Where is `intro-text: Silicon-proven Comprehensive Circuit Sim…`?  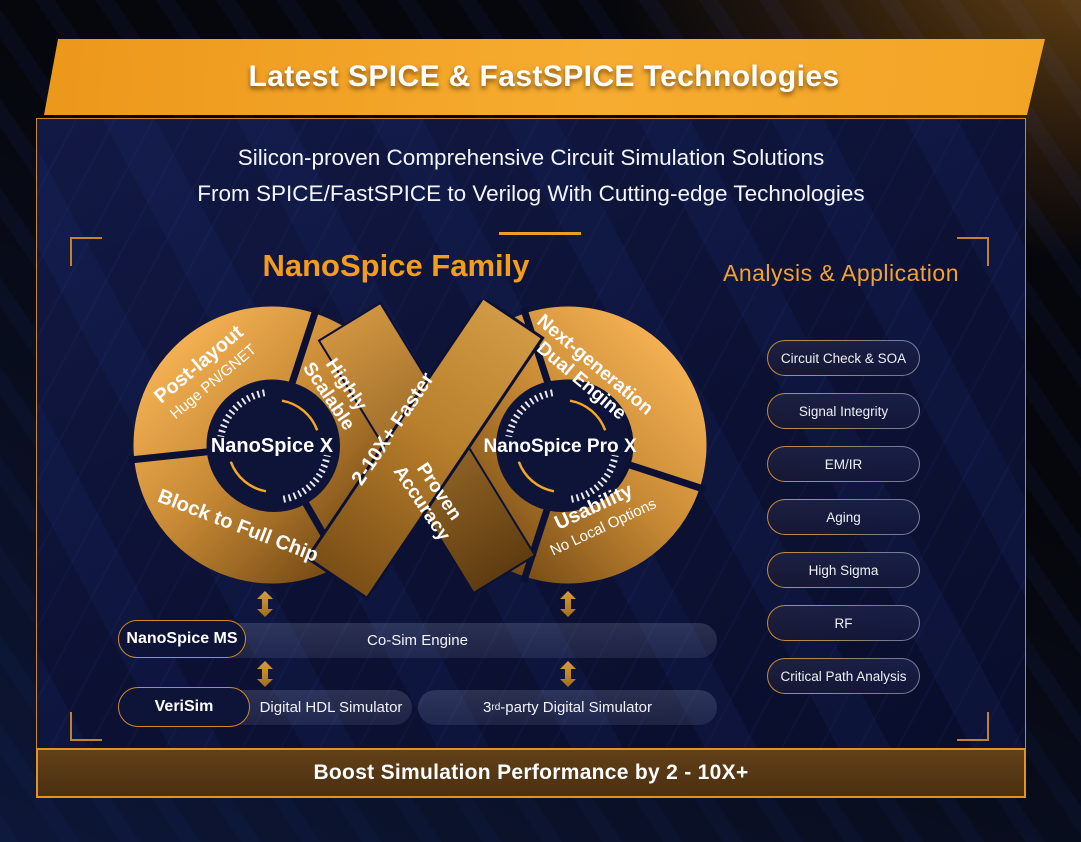 intro-text: Silicon-proven Comprehensive Circuit Sim… is located at coordinates (531, 176).